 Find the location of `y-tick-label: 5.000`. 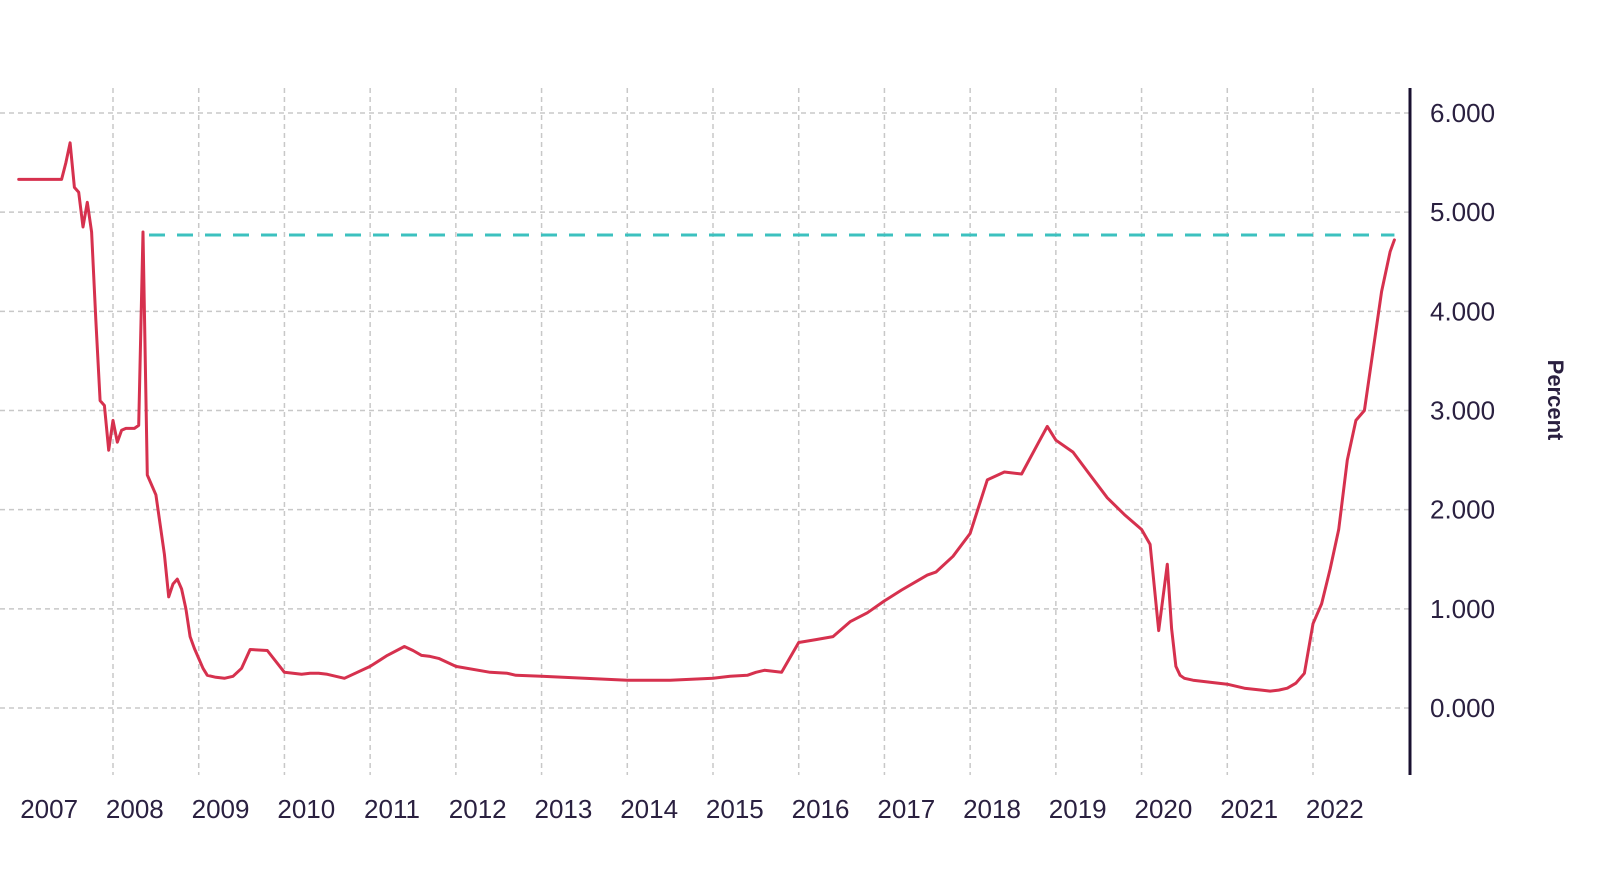

y-tick-label: 5.000 is located at coordinates (1462, 212).